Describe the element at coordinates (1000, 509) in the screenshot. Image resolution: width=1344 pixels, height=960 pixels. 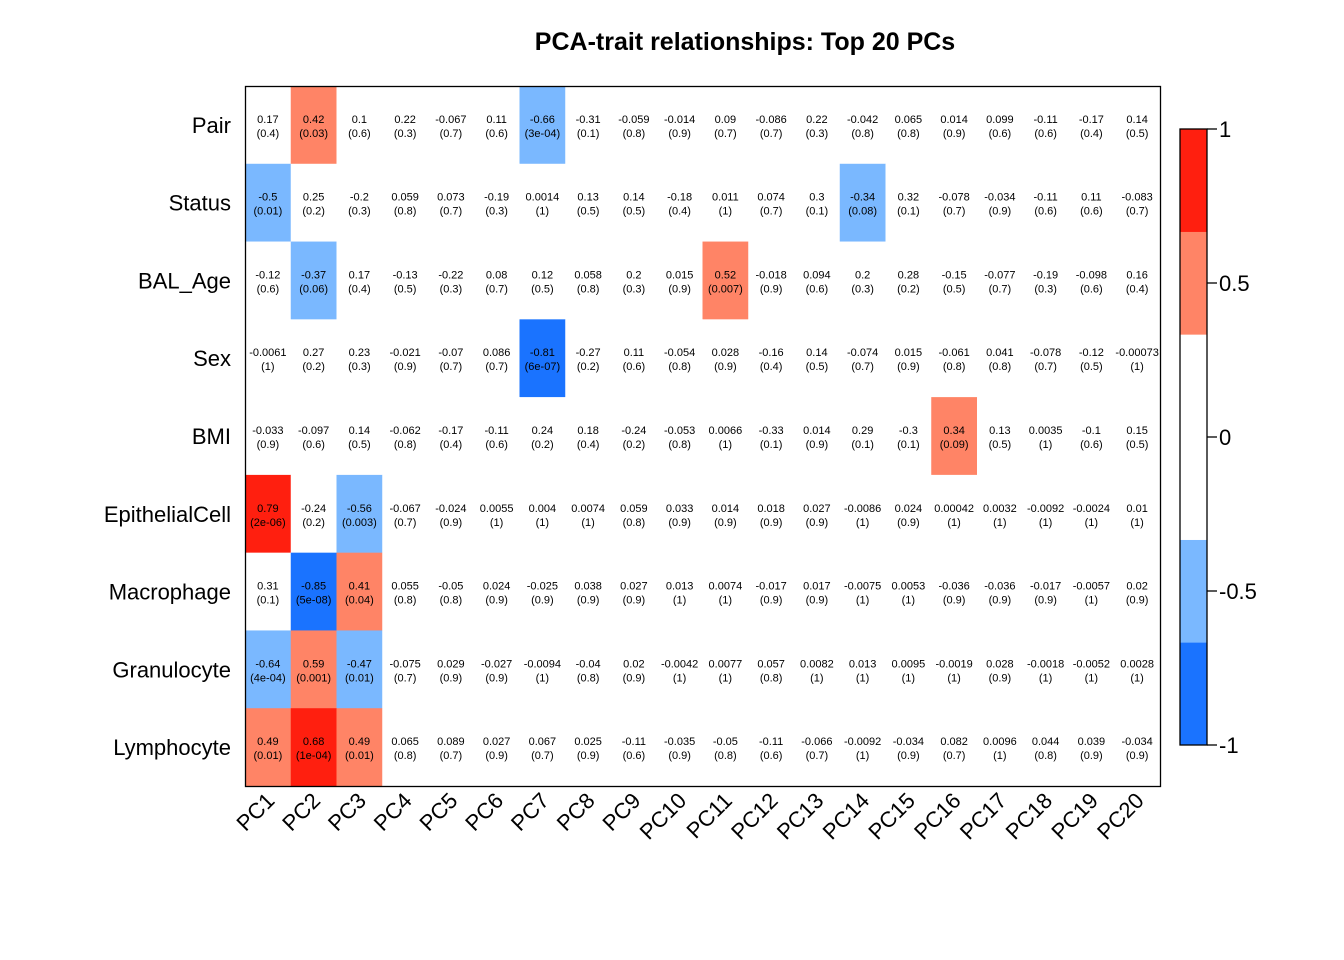
I see `cell-value-label: 0.0032` at that location.